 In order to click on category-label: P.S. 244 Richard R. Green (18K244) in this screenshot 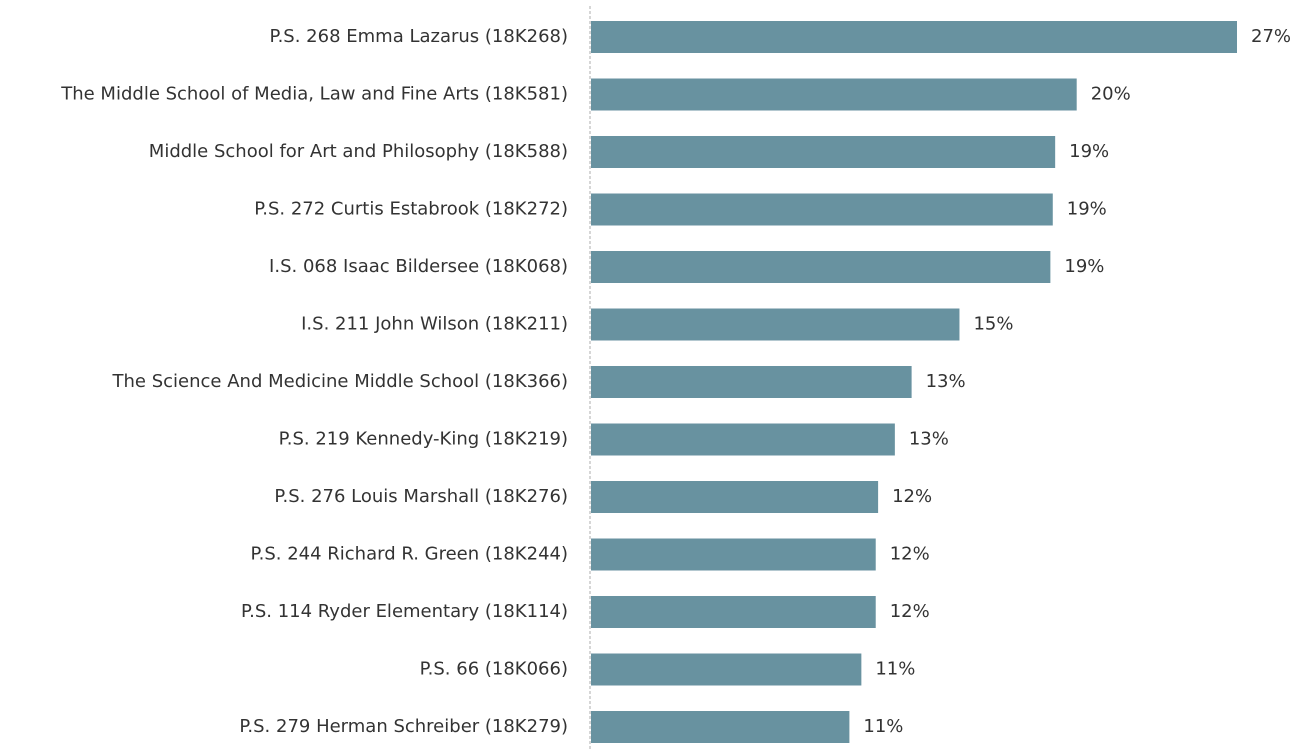, I will do `click(409, 554)`.